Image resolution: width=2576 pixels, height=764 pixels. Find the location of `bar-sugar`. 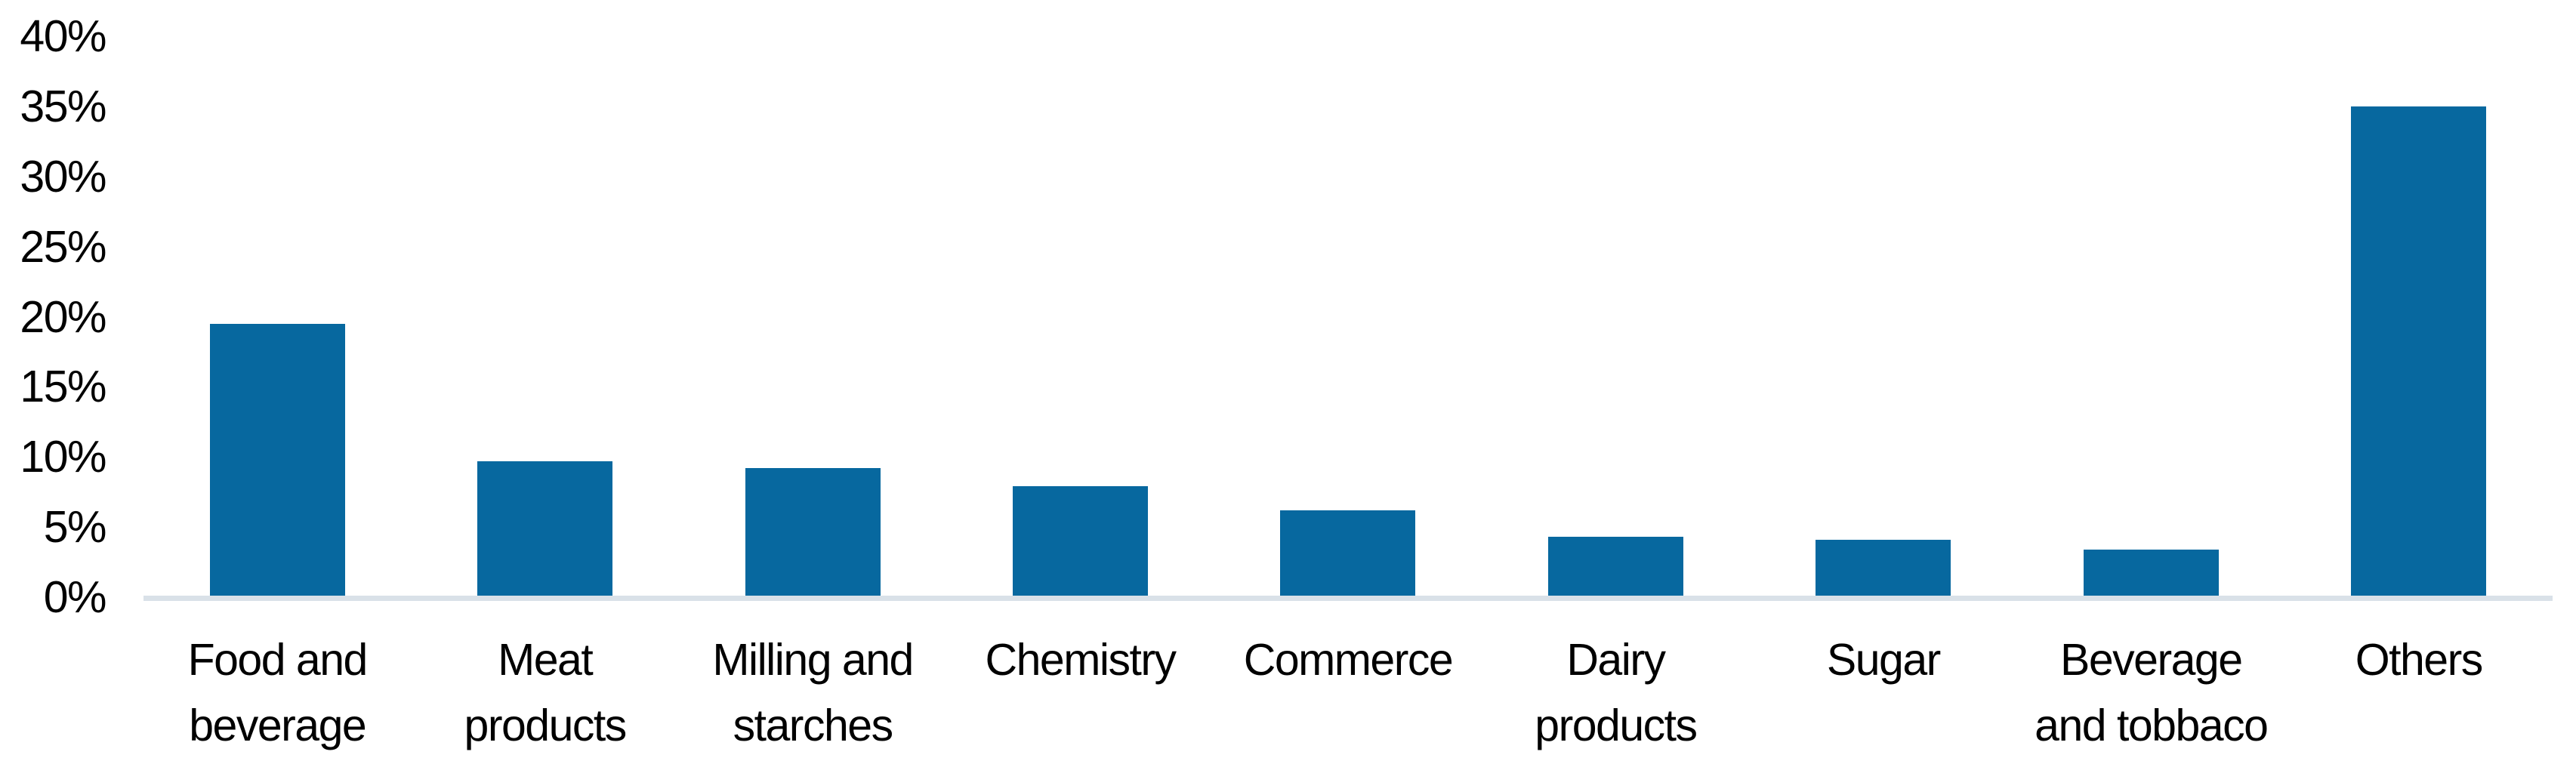

bar-sugar is located at coordinates (1883, 568).